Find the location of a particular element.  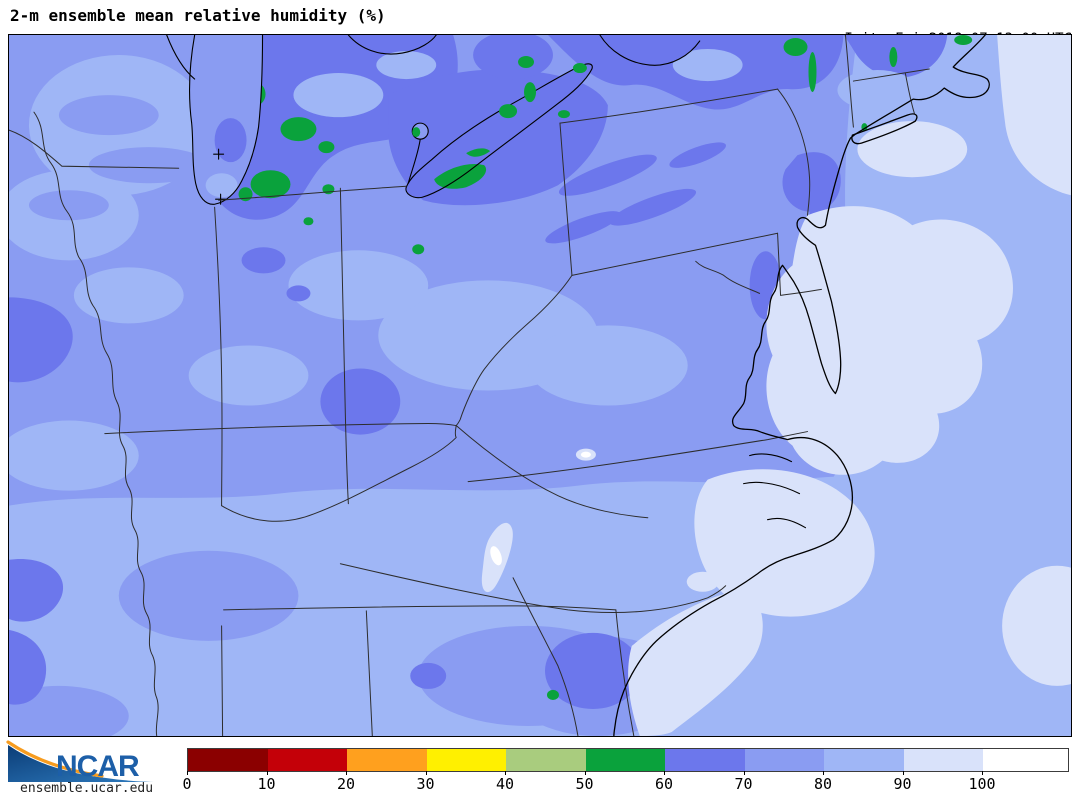

lake-erie-green-crescent is located at coordinates (478, 152).